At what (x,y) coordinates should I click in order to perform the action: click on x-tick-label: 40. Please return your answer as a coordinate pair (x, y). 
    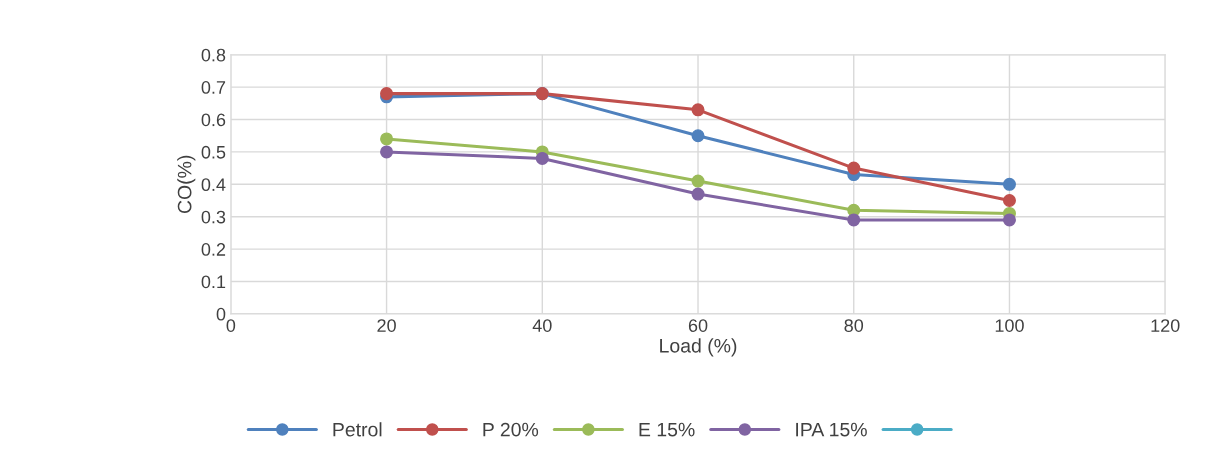
    Looking at the image, I should click on (542, 325).